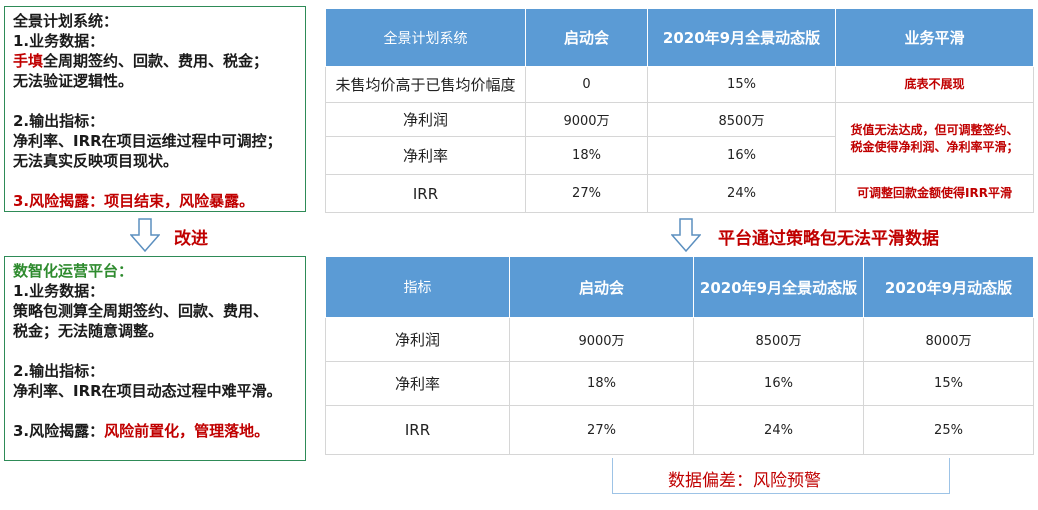 Image resolution: width=1038 pixels, height=510 pixels. What do you see at coordinates (425, 84) in the screenshot?
I see `row-label: 未售均价高于已售均价幅度` at bounding box center [425, 84].